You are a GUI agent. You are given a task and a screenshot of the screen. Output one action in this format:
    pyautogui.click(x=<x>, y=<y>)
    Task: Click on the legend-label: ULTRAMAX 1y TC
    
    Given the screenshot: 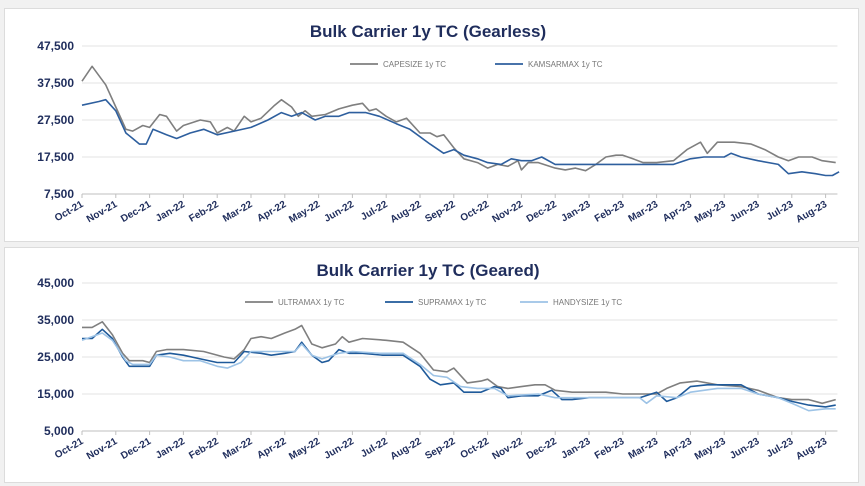 What is the action you would take?
    pyautogui.click(x=311, y=302)
    